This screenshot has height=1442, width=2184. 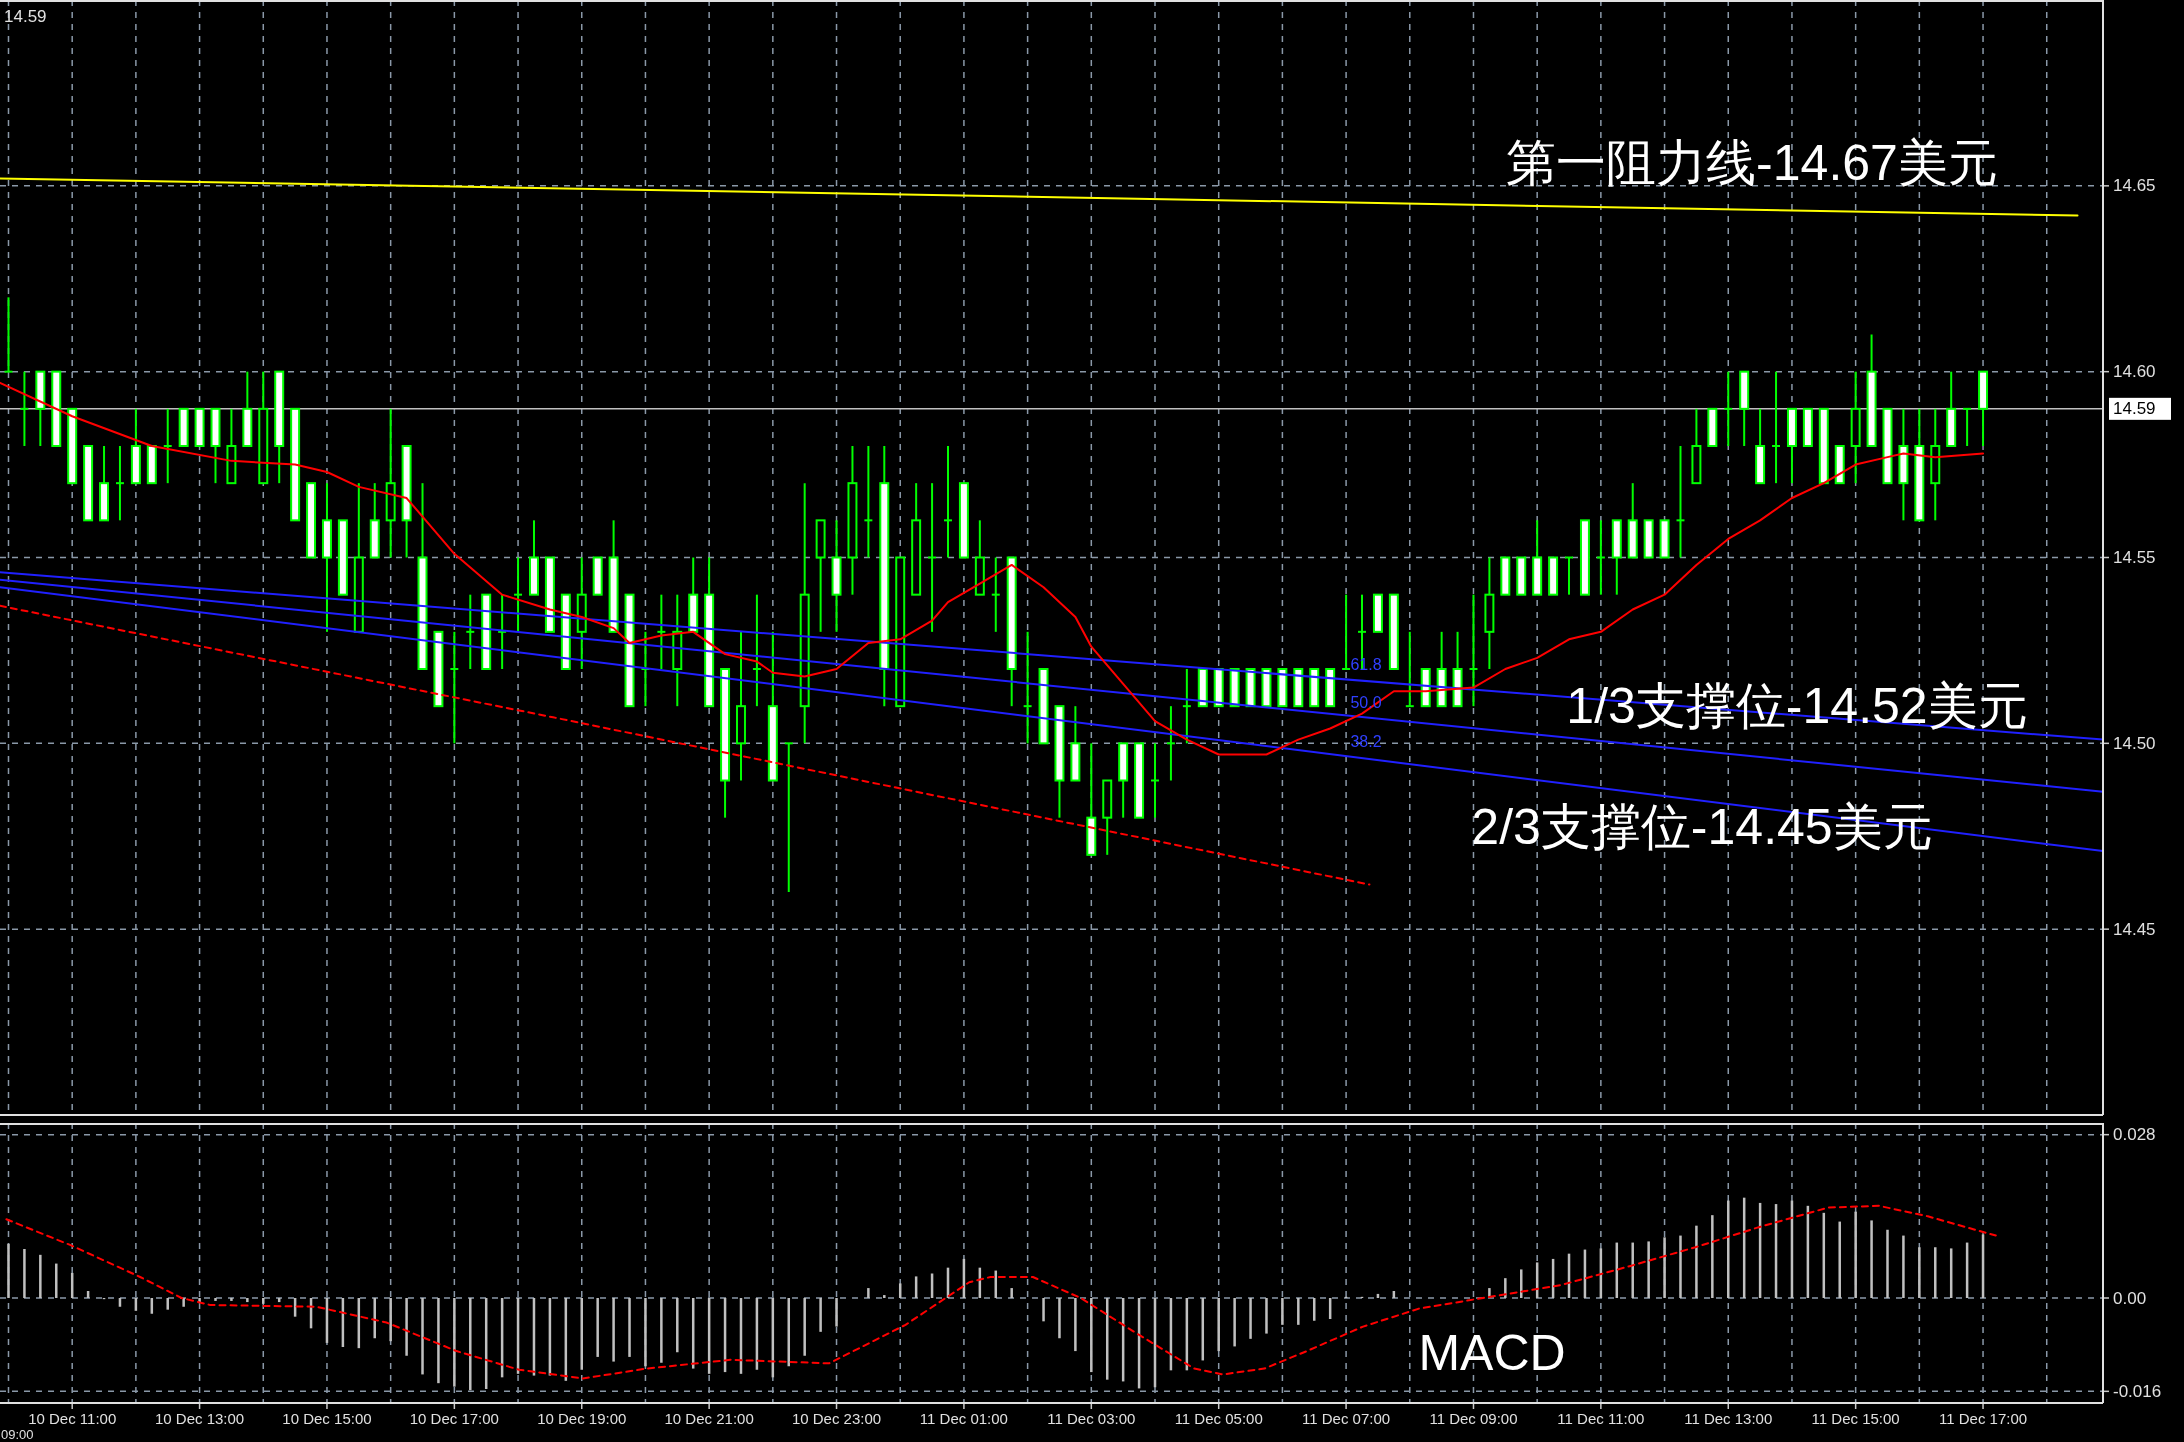 What do you see at coordinates (2134, 929) in the screenshot?
I see `y-tick-label: 14.45` at bounding box center [2134, 929].